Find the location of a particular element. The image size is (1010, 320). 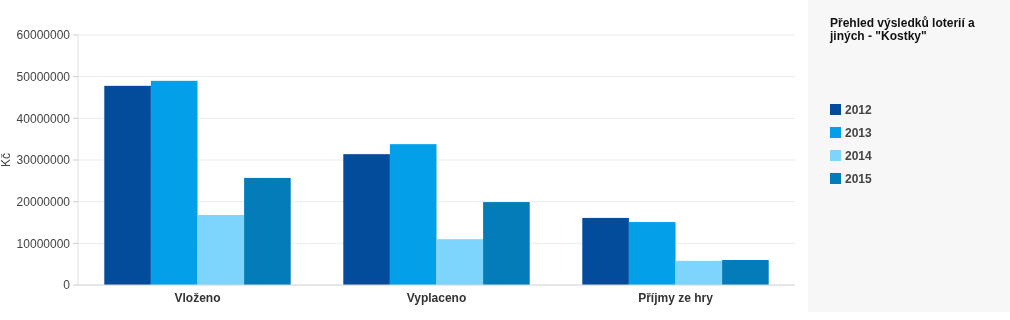

legend-label: 2014 is located at coordinates (859, 156).